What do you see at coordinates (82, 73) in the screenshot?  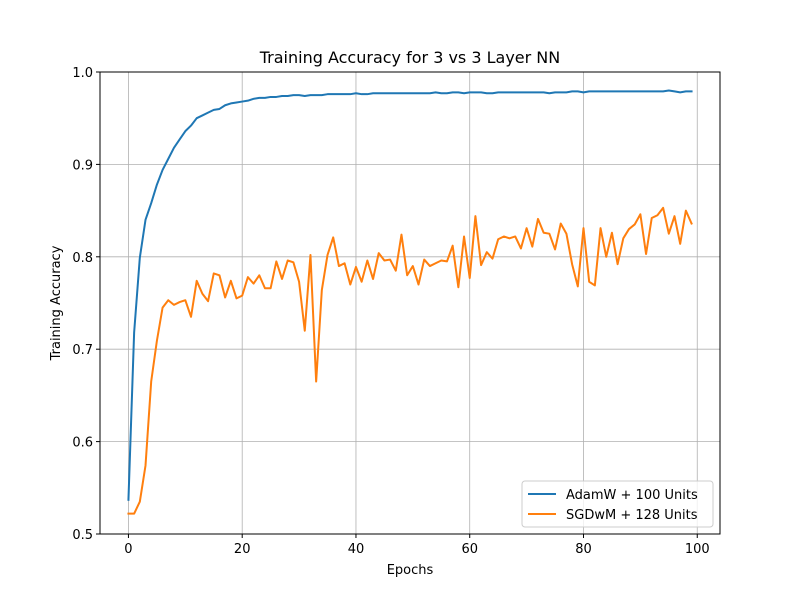 I see `y-tick-label: 1.0` at bounding box center [82, 73].